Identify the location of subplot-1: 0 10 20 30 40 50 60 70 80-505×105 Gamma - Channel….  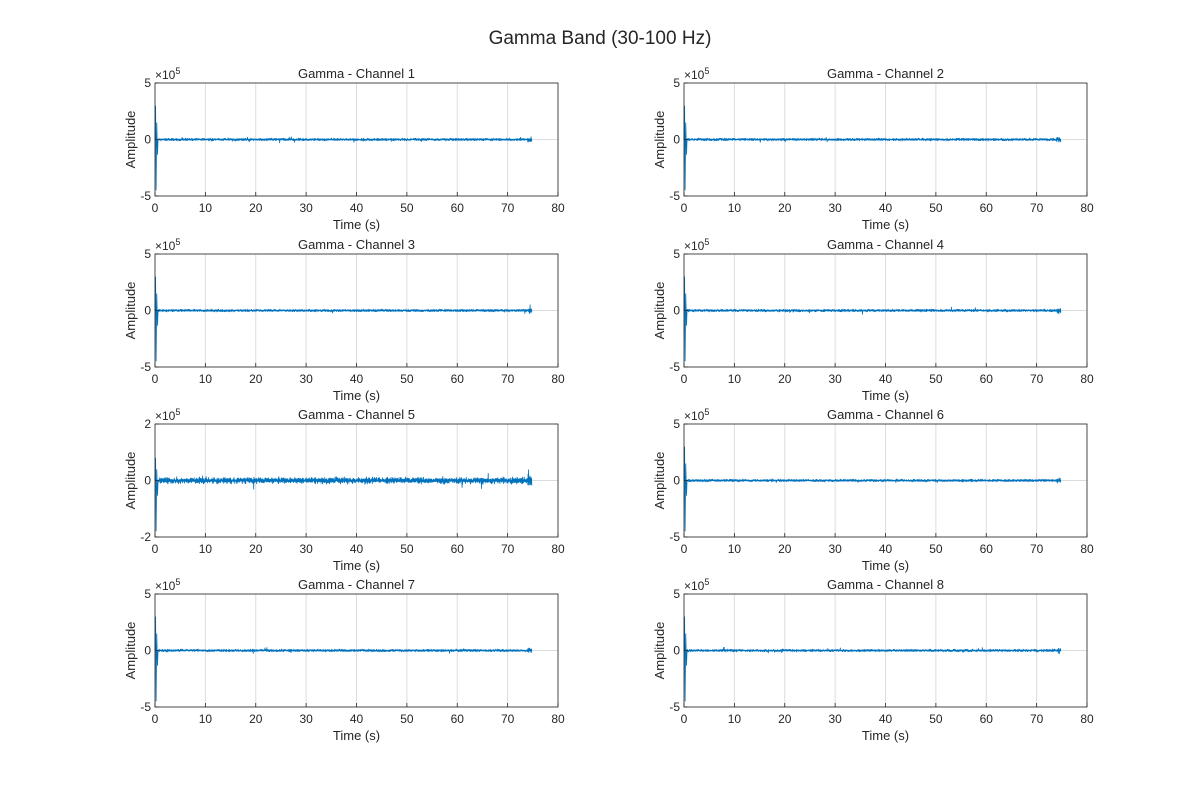
(344, 149).